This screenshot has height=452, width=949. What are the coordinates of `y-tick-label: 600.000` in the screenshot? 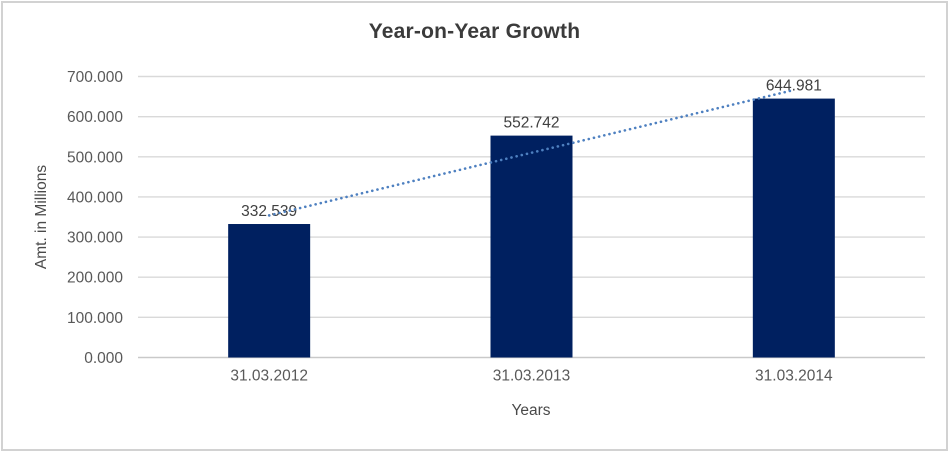 It's located at (95, 117).